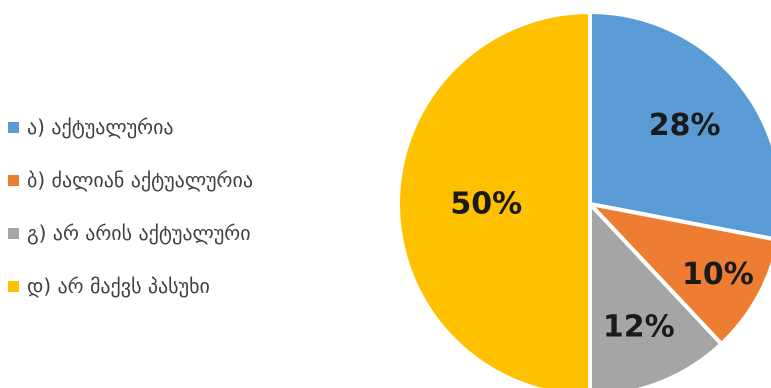  What do you see at coordinates (139, 233) in the screenshot?
I see `legend-label: გ) არ არის აქტუალური` at bounding box center [139, 233].